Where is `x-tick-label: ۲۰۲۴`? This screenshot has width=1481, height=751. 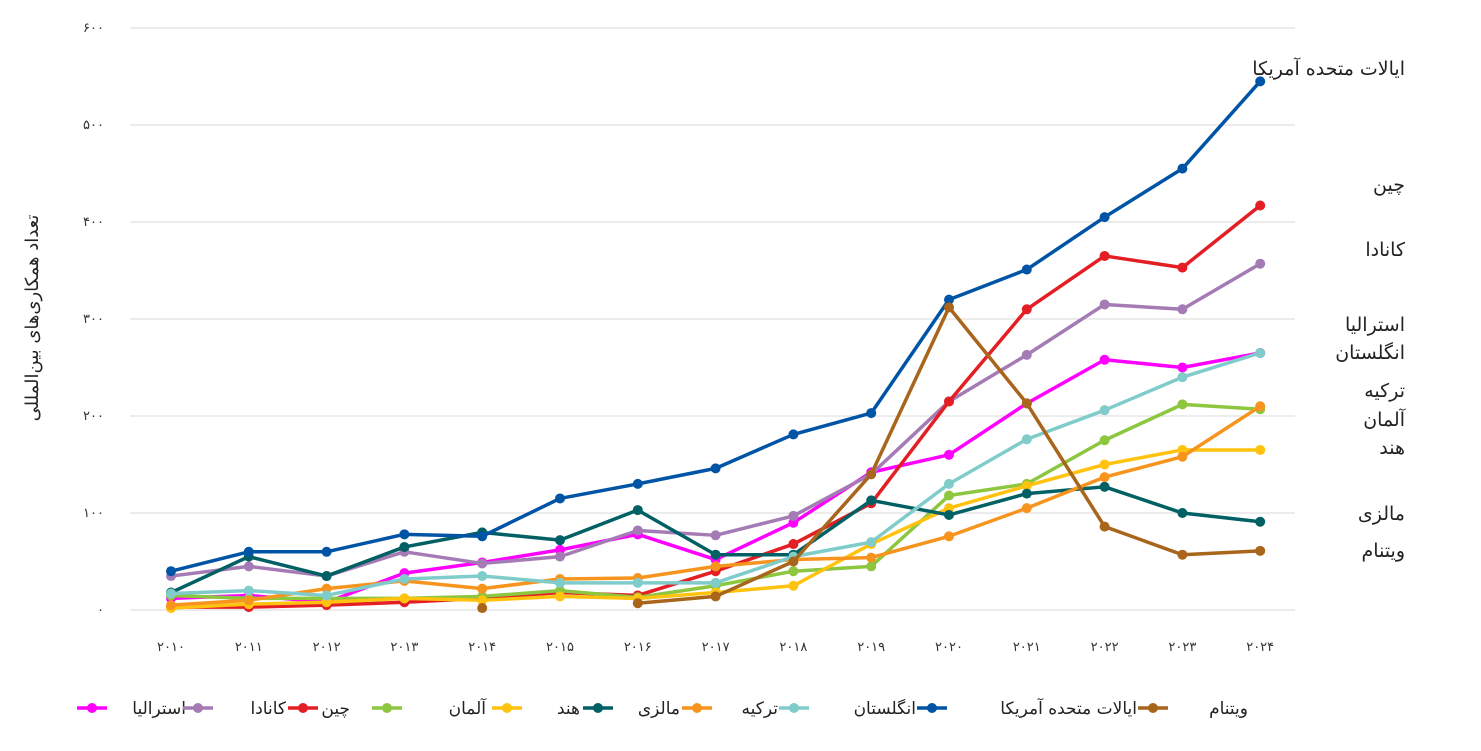 x-tick-label: ۲۰۲۴ is located at coordinates (1260, 647).